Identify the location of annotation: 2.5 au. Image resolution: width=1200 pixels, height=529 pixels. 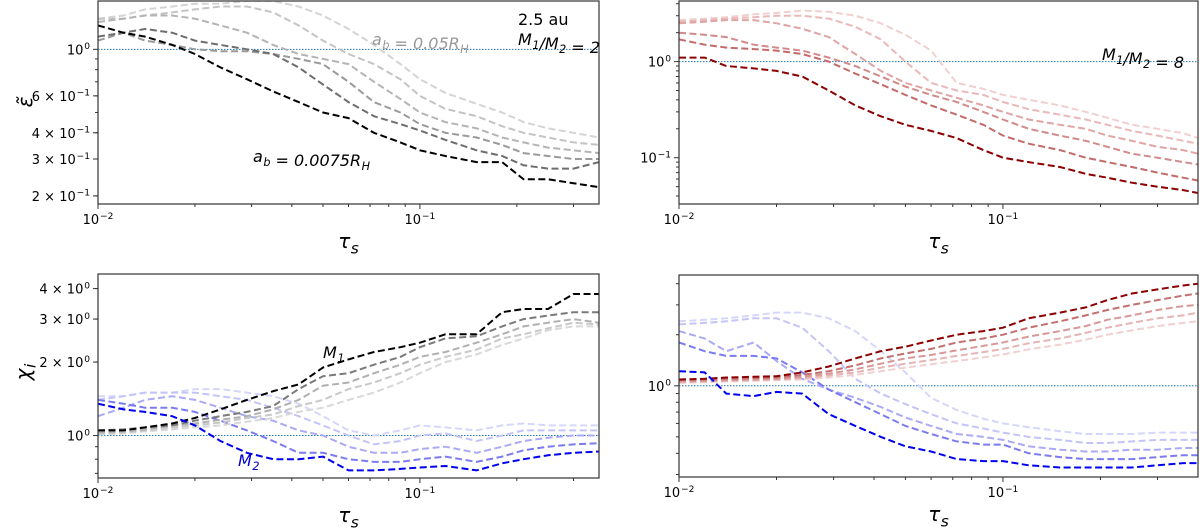
(543, 19).